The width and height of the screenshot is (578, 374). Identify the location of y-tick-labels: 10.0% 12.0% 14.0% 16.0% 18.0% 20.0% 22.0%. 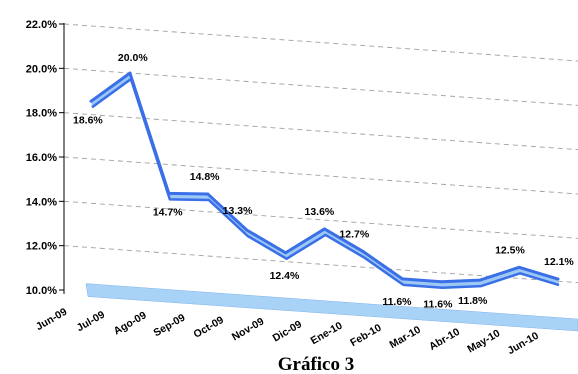
(41, 158).